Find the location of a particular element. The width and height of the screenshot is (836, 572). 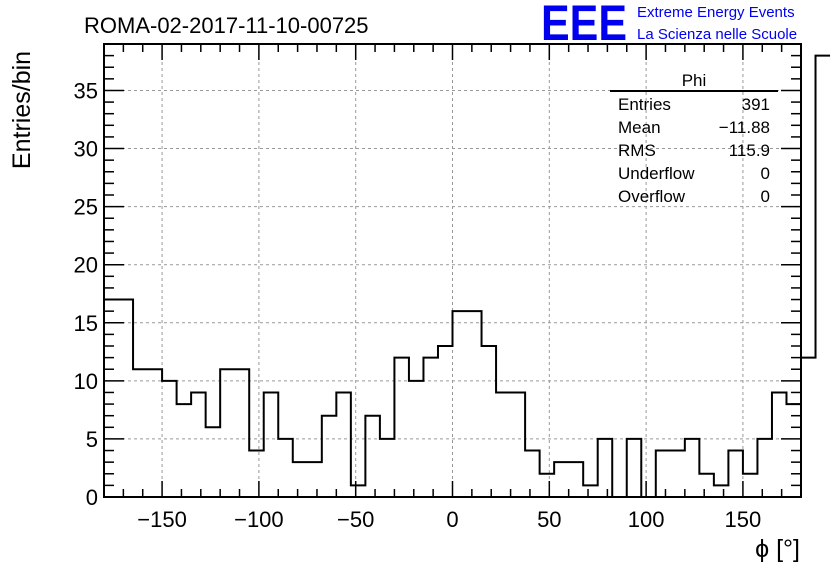

x-tick-label: −50 is located at coordinates (355, 519).